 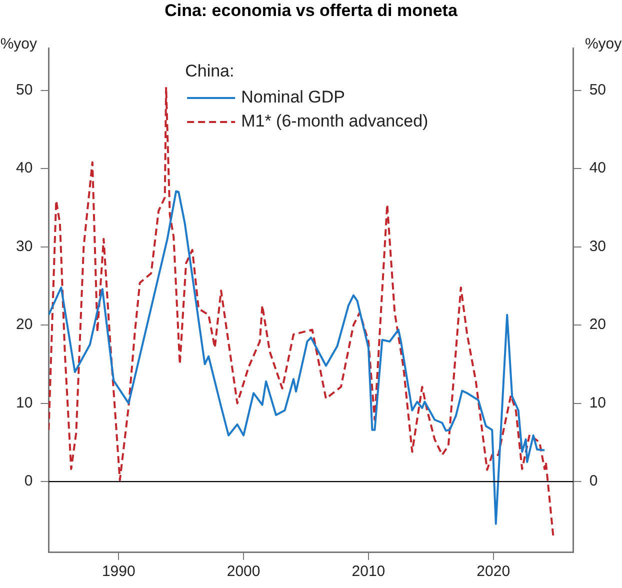 What do you see at coordinates (603, 44) in the screenshot?
I see `y2-axis-title: %yoy` at bounding box center [603, 44].